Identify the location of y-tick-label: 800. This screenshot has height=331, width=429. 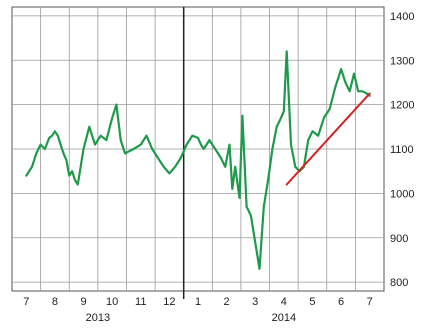
(399, 283).